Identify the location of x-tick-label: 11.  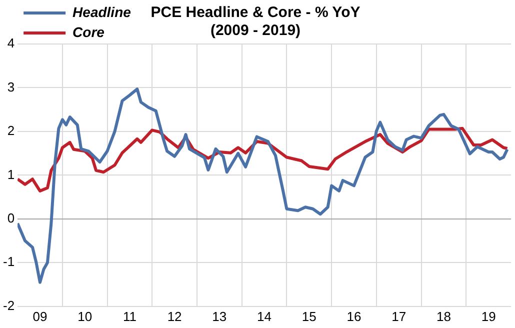
(129, 316).